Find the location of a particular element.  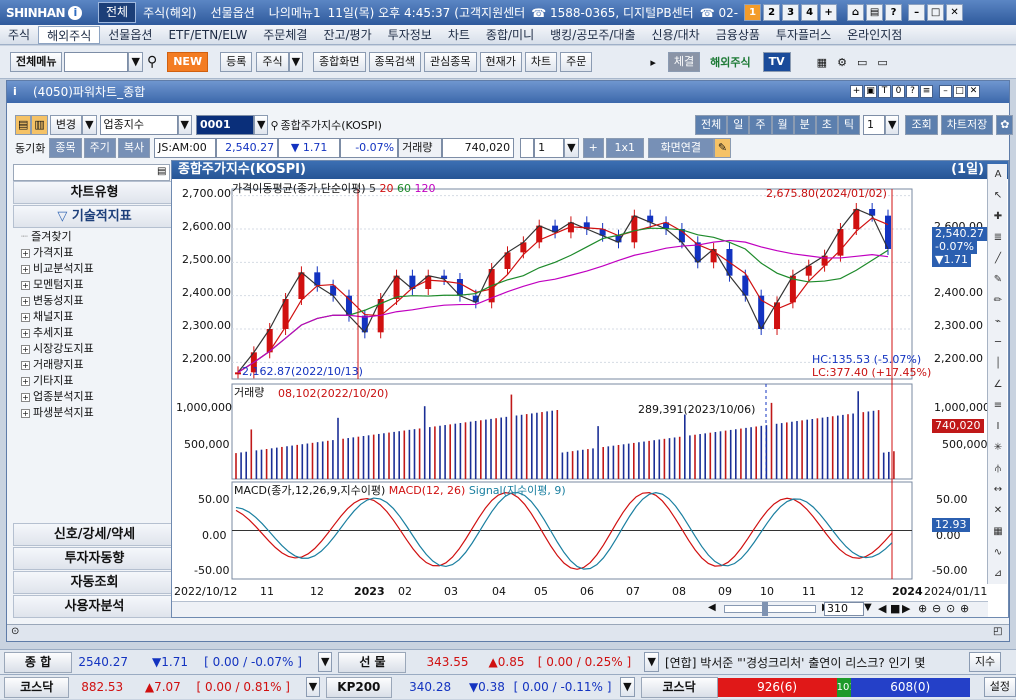

tree-item-channel: + 채널지표 is located at coordinates (57, 317).